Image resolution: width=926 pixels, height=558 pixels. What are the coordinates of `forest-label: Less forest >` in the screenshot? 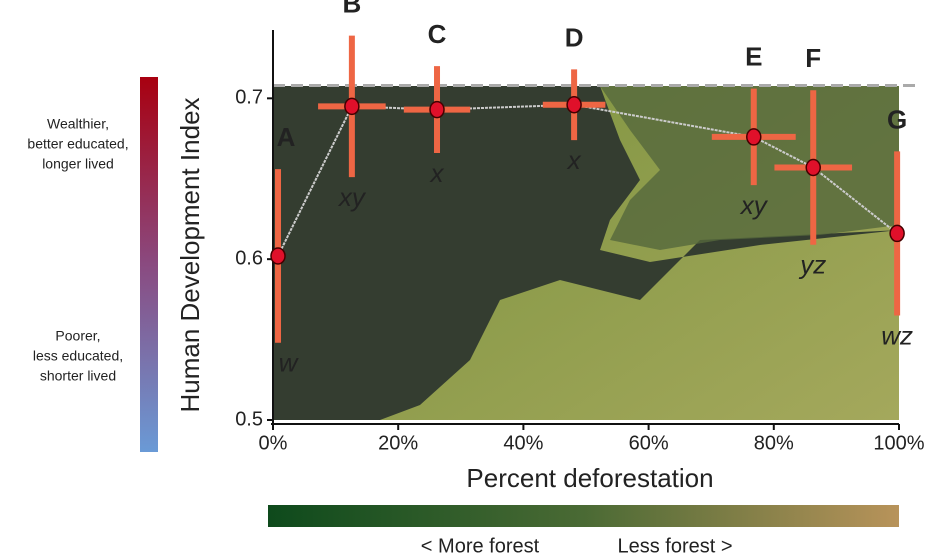 It's located at (674, 546).